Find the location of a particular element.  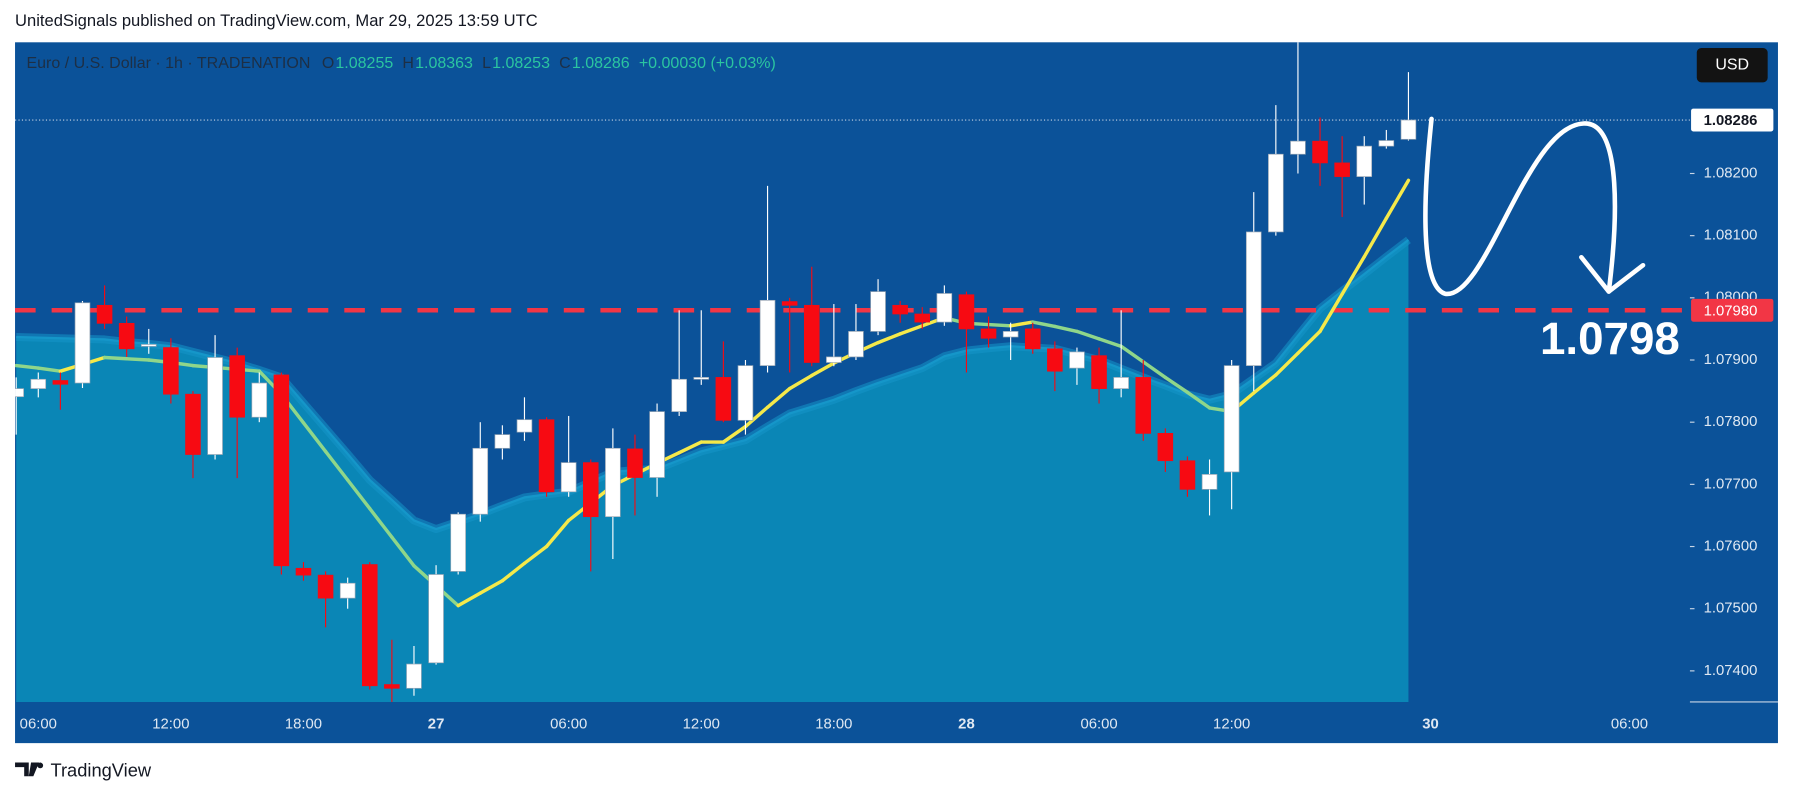

drawn-arrow-head is located at coordinates (1612, 274).